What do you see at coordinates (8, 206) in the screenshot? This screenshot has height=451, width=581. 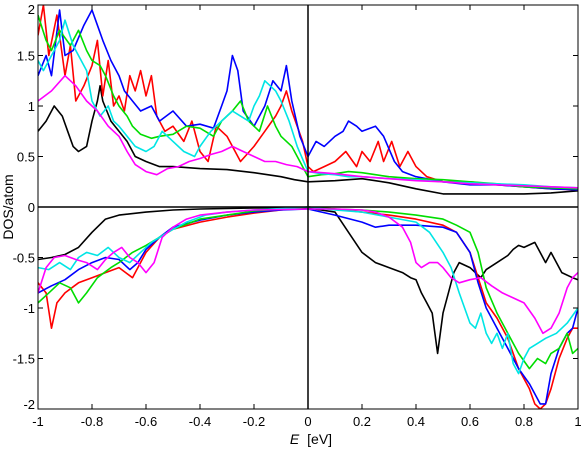 I see `y-axis-label: DOS/atom` at bounding box center [8, 206].